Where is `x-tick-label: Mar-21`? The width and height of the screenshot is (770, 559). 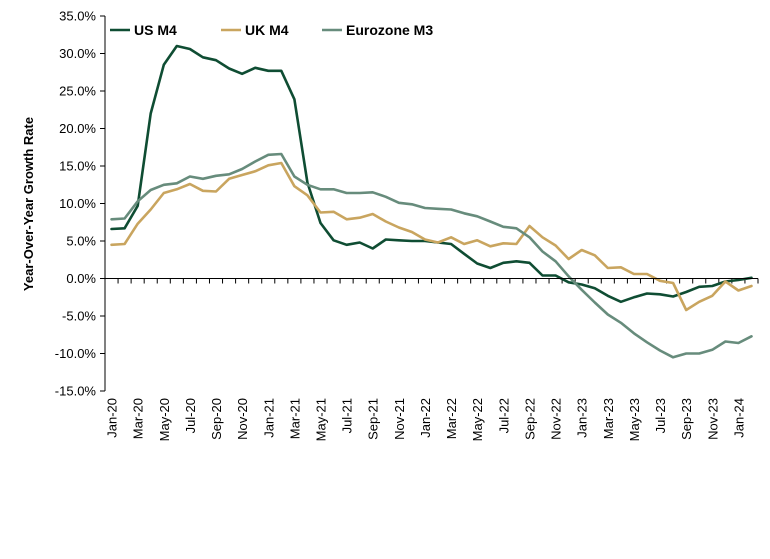 x-tick-label: Mar-21 is located at coordinates (294, 418).